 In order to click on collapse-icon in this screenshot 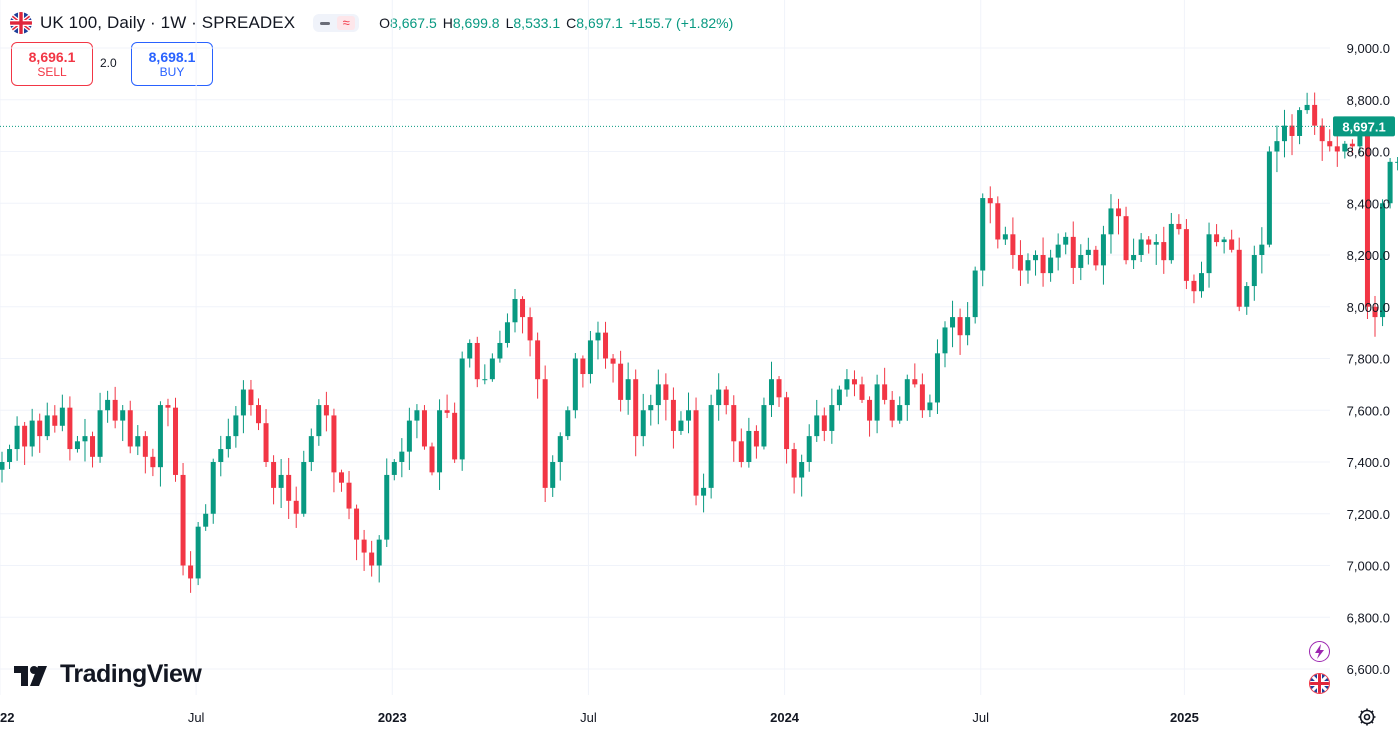, I will do `click(325, 23)`.